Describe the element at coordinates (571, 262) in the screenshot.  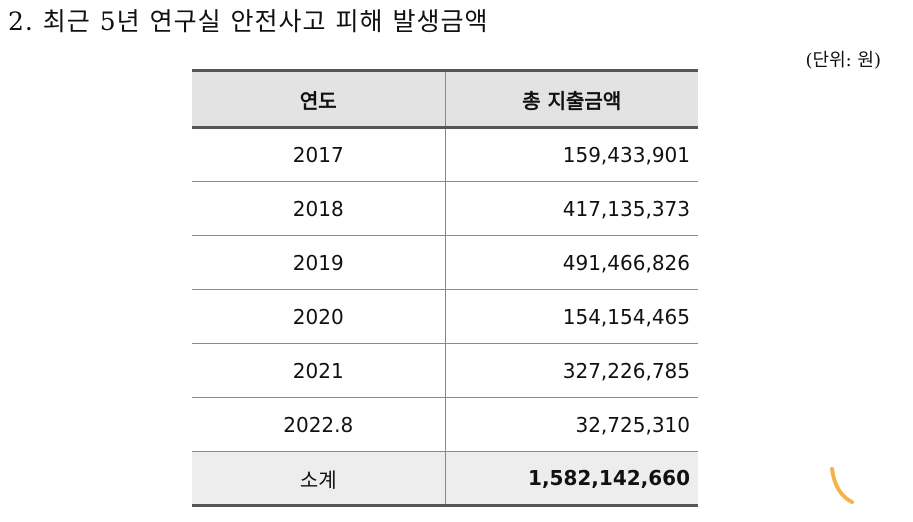
I see `amount-cell: 491,466,826` at that location.